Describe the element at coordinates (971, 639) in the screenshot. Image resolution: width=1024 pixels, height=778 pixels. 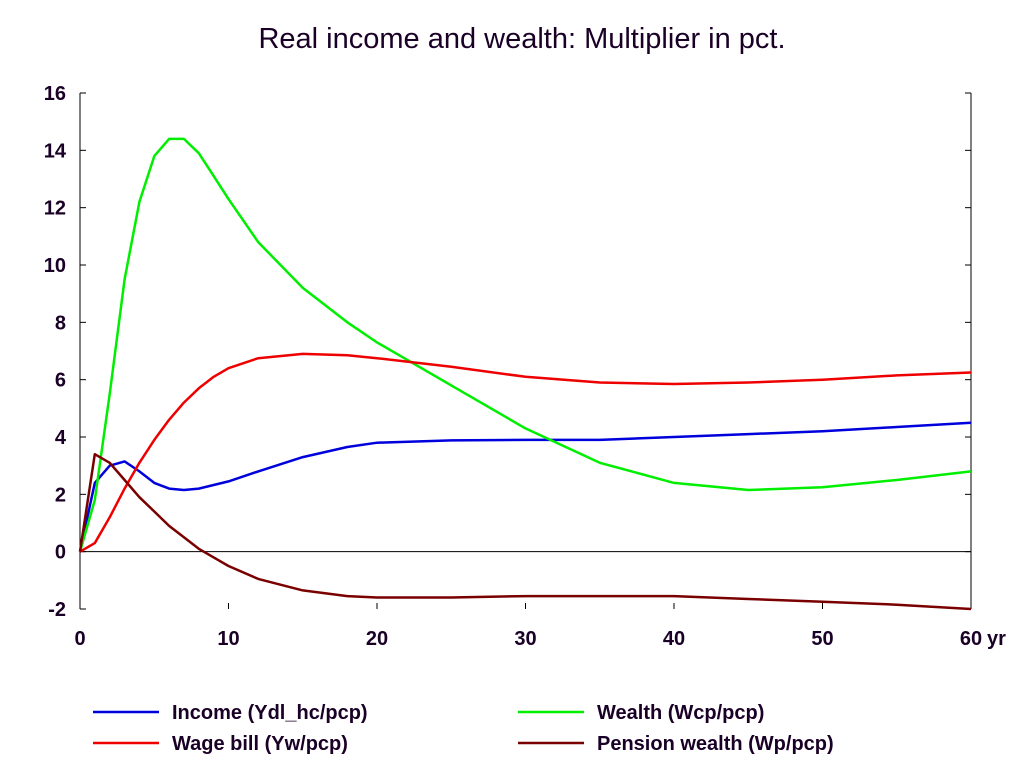
I see `x-tick-label: 60` at that location.